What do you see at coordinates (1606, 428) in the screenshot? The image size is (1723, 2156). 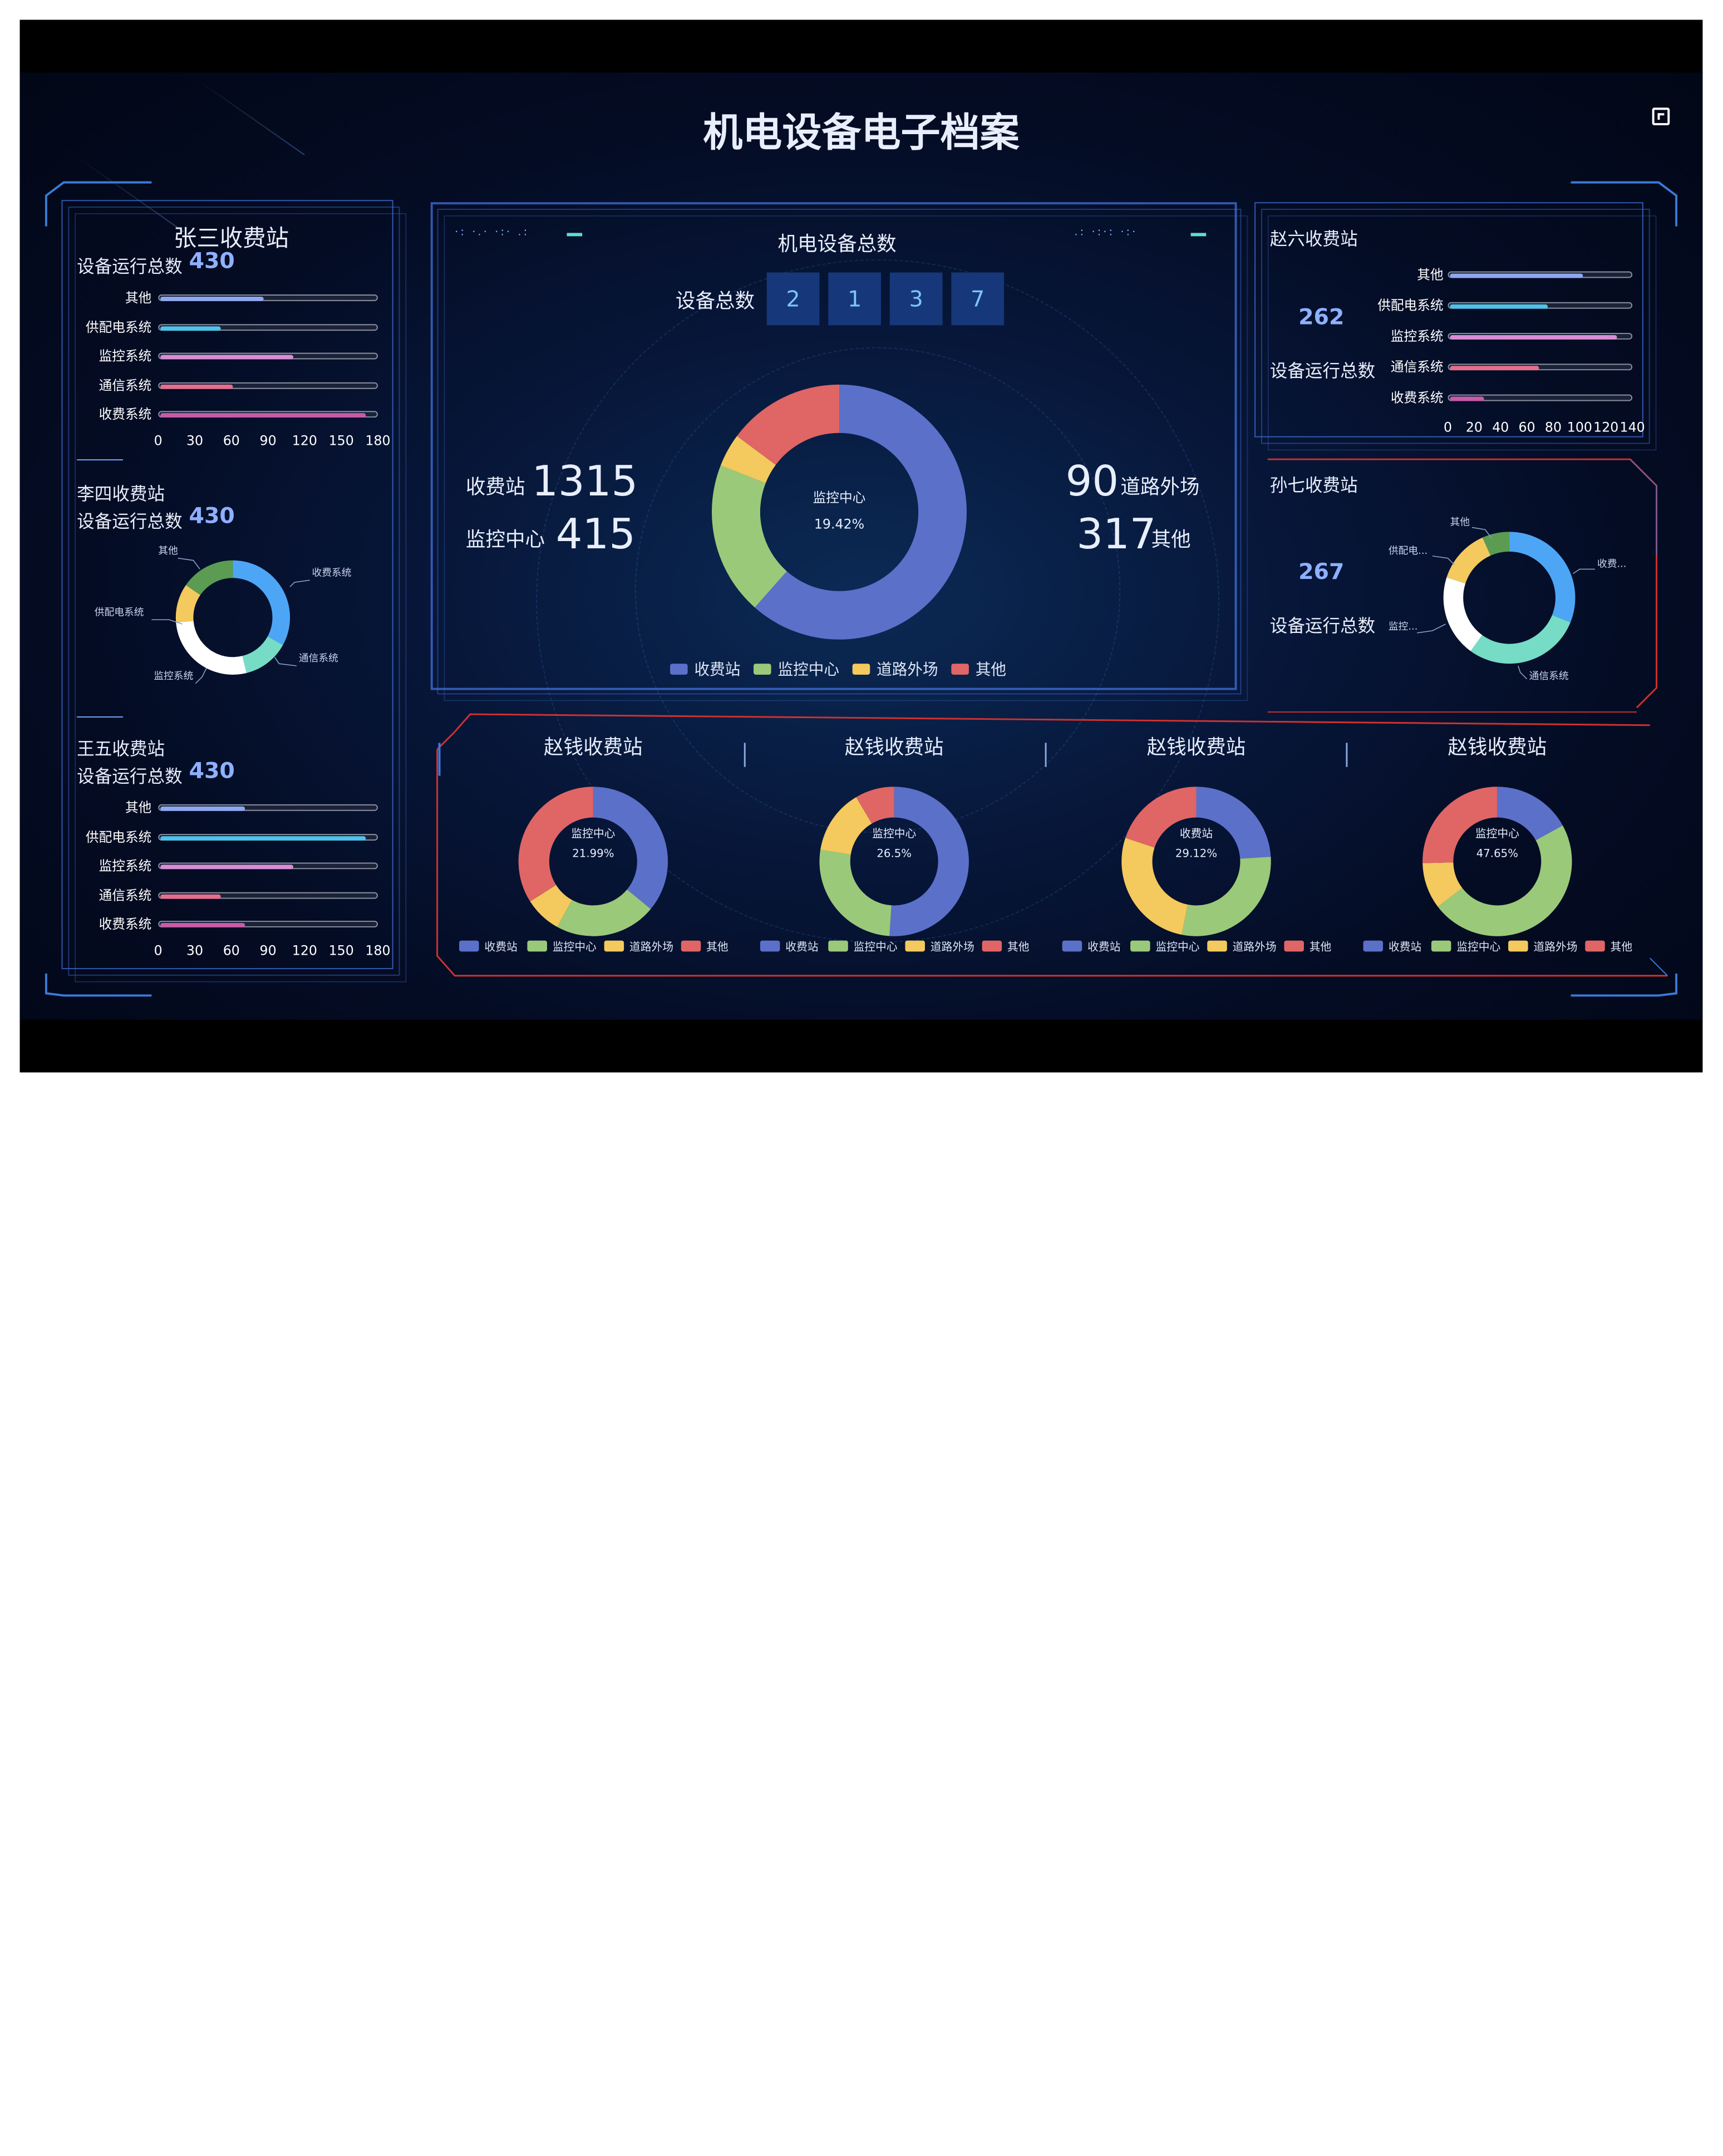 I see `axis-tick: 120` at bounding box center [1606, 428].